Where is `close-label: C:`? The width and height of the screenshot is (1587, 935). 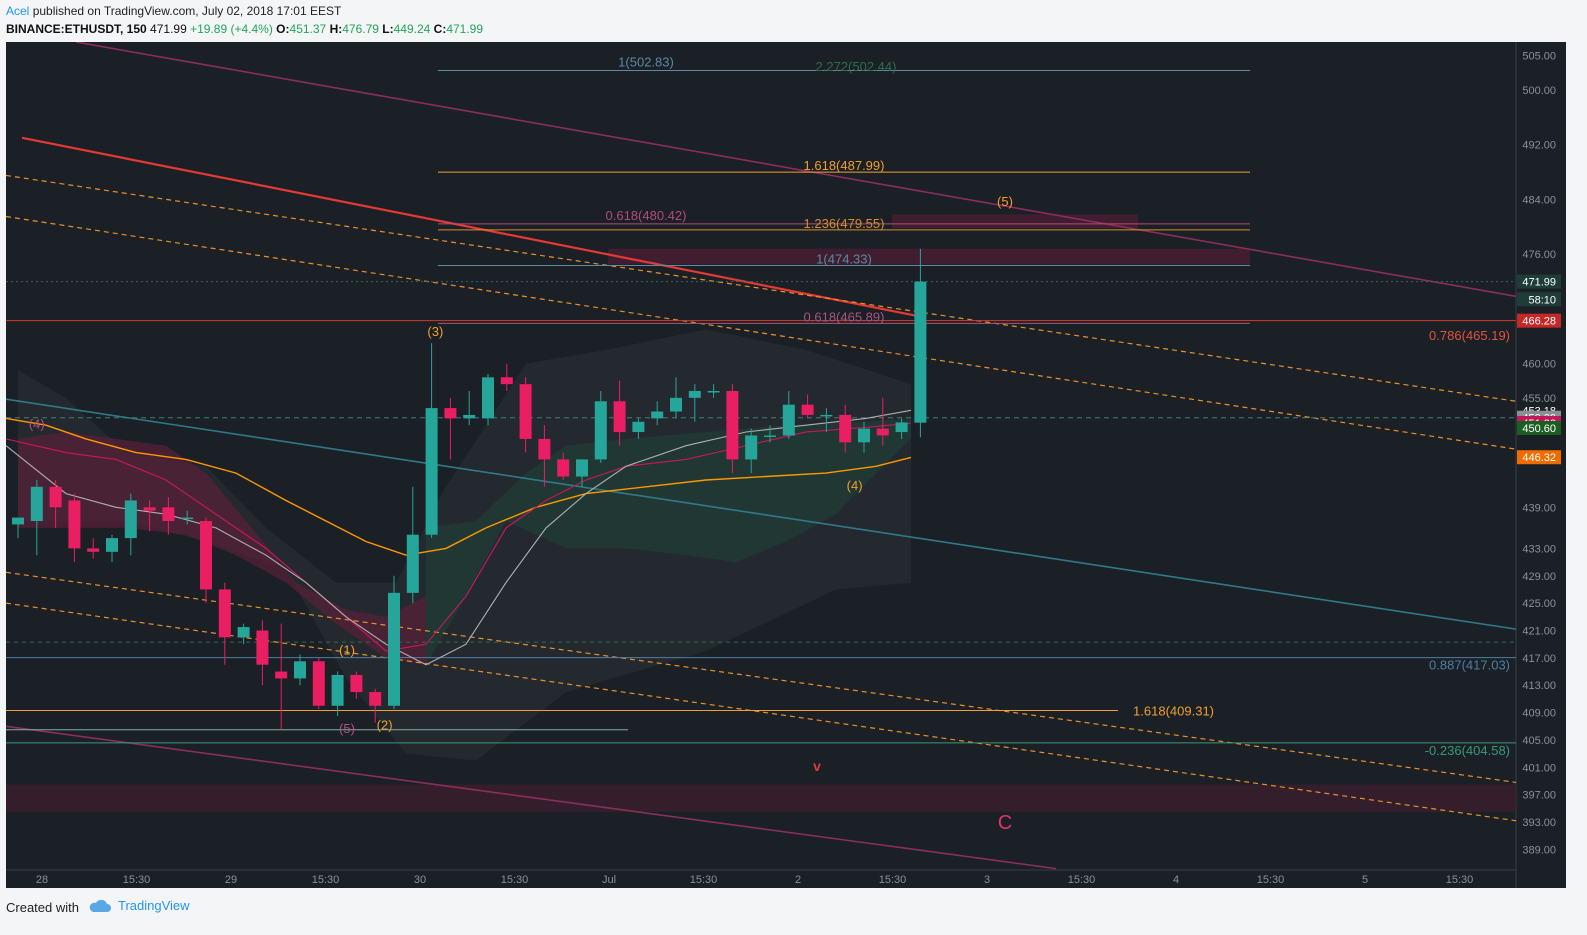 close-label: C: is located at coordinates (440, 29).